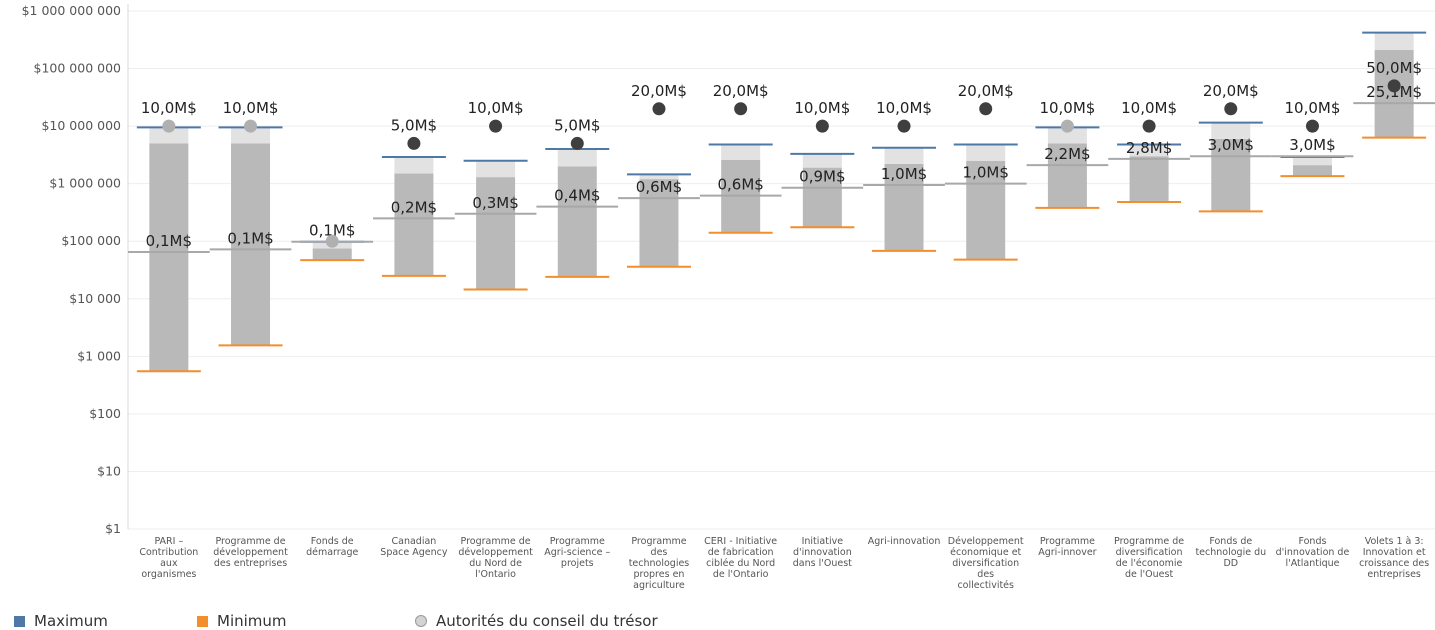 This screenshot has height=630, width=1435. Describe the element at coordinates (19, 621) in the screenshot. I see `maximum-swatch-icon` at that location.